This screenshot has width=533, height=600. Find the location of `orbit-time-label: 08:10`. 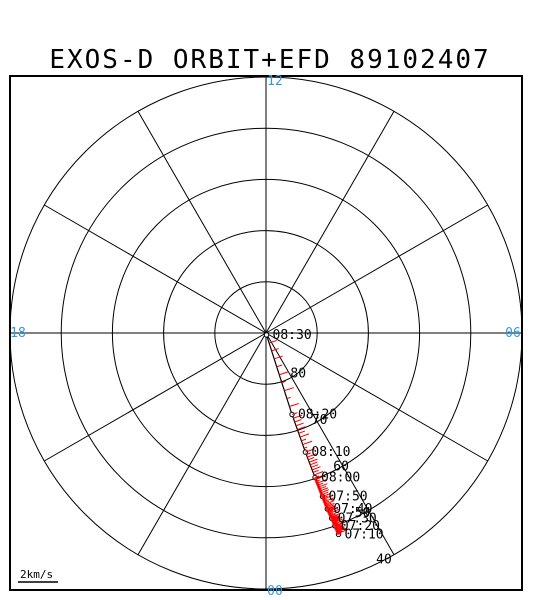

orbit-time-label: 08:10 is located at coordinates (330, 452).